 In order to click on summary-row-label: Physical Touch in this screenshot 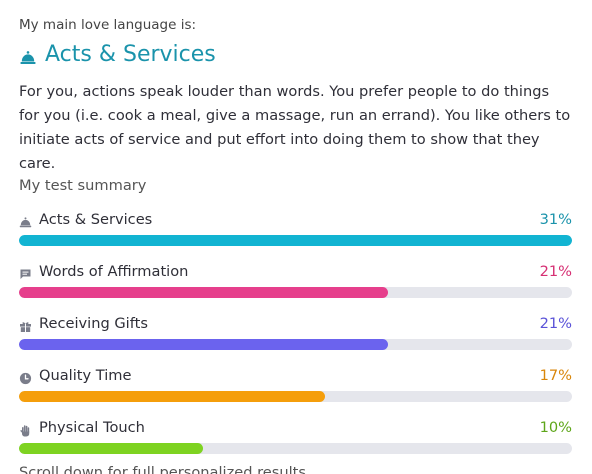, I will do `click(92, 427)`.